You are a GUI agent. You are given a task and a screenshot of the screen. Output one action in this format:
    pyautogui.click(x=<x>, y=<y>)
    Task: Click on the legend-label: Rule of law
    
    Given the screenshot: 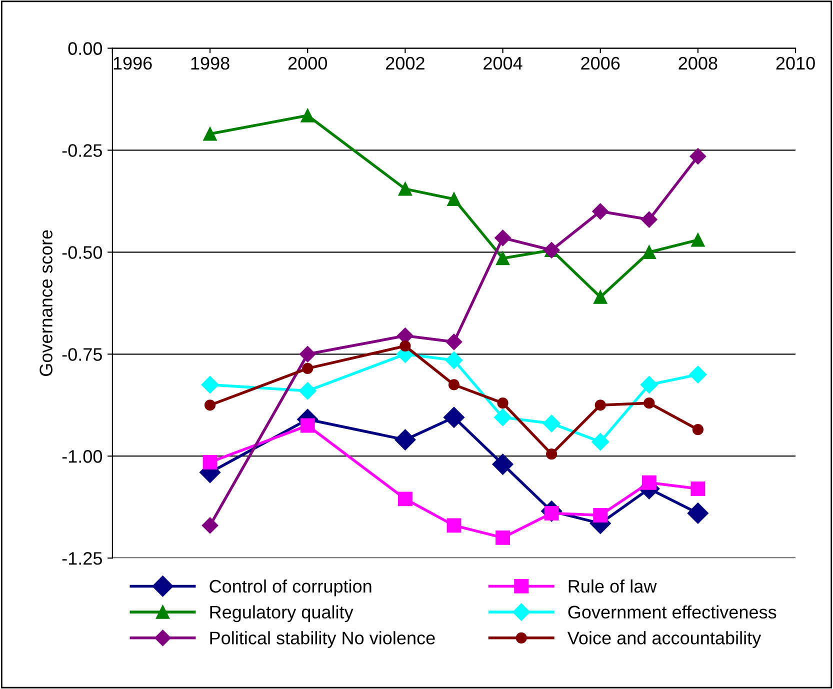 What is the action you would take?
    pyautogui.click(x=612, y=586)
    